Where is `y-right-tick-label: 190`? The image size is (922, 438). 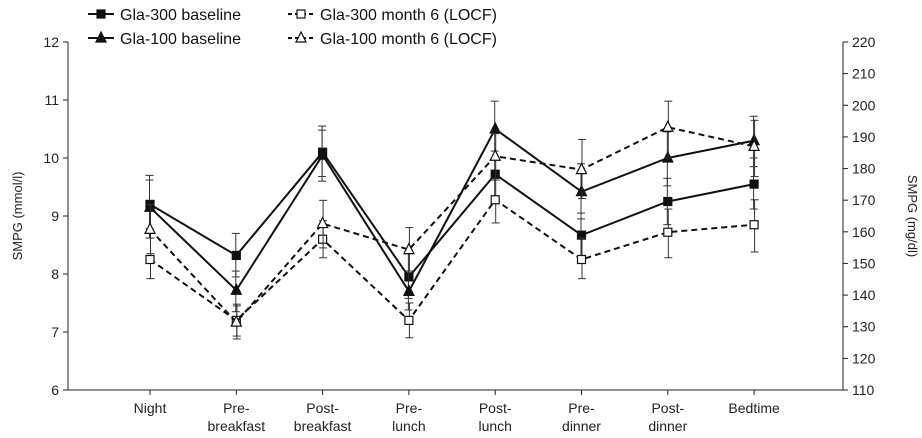 y-right-tick-label: 190 is located at coordinates (864, 137).